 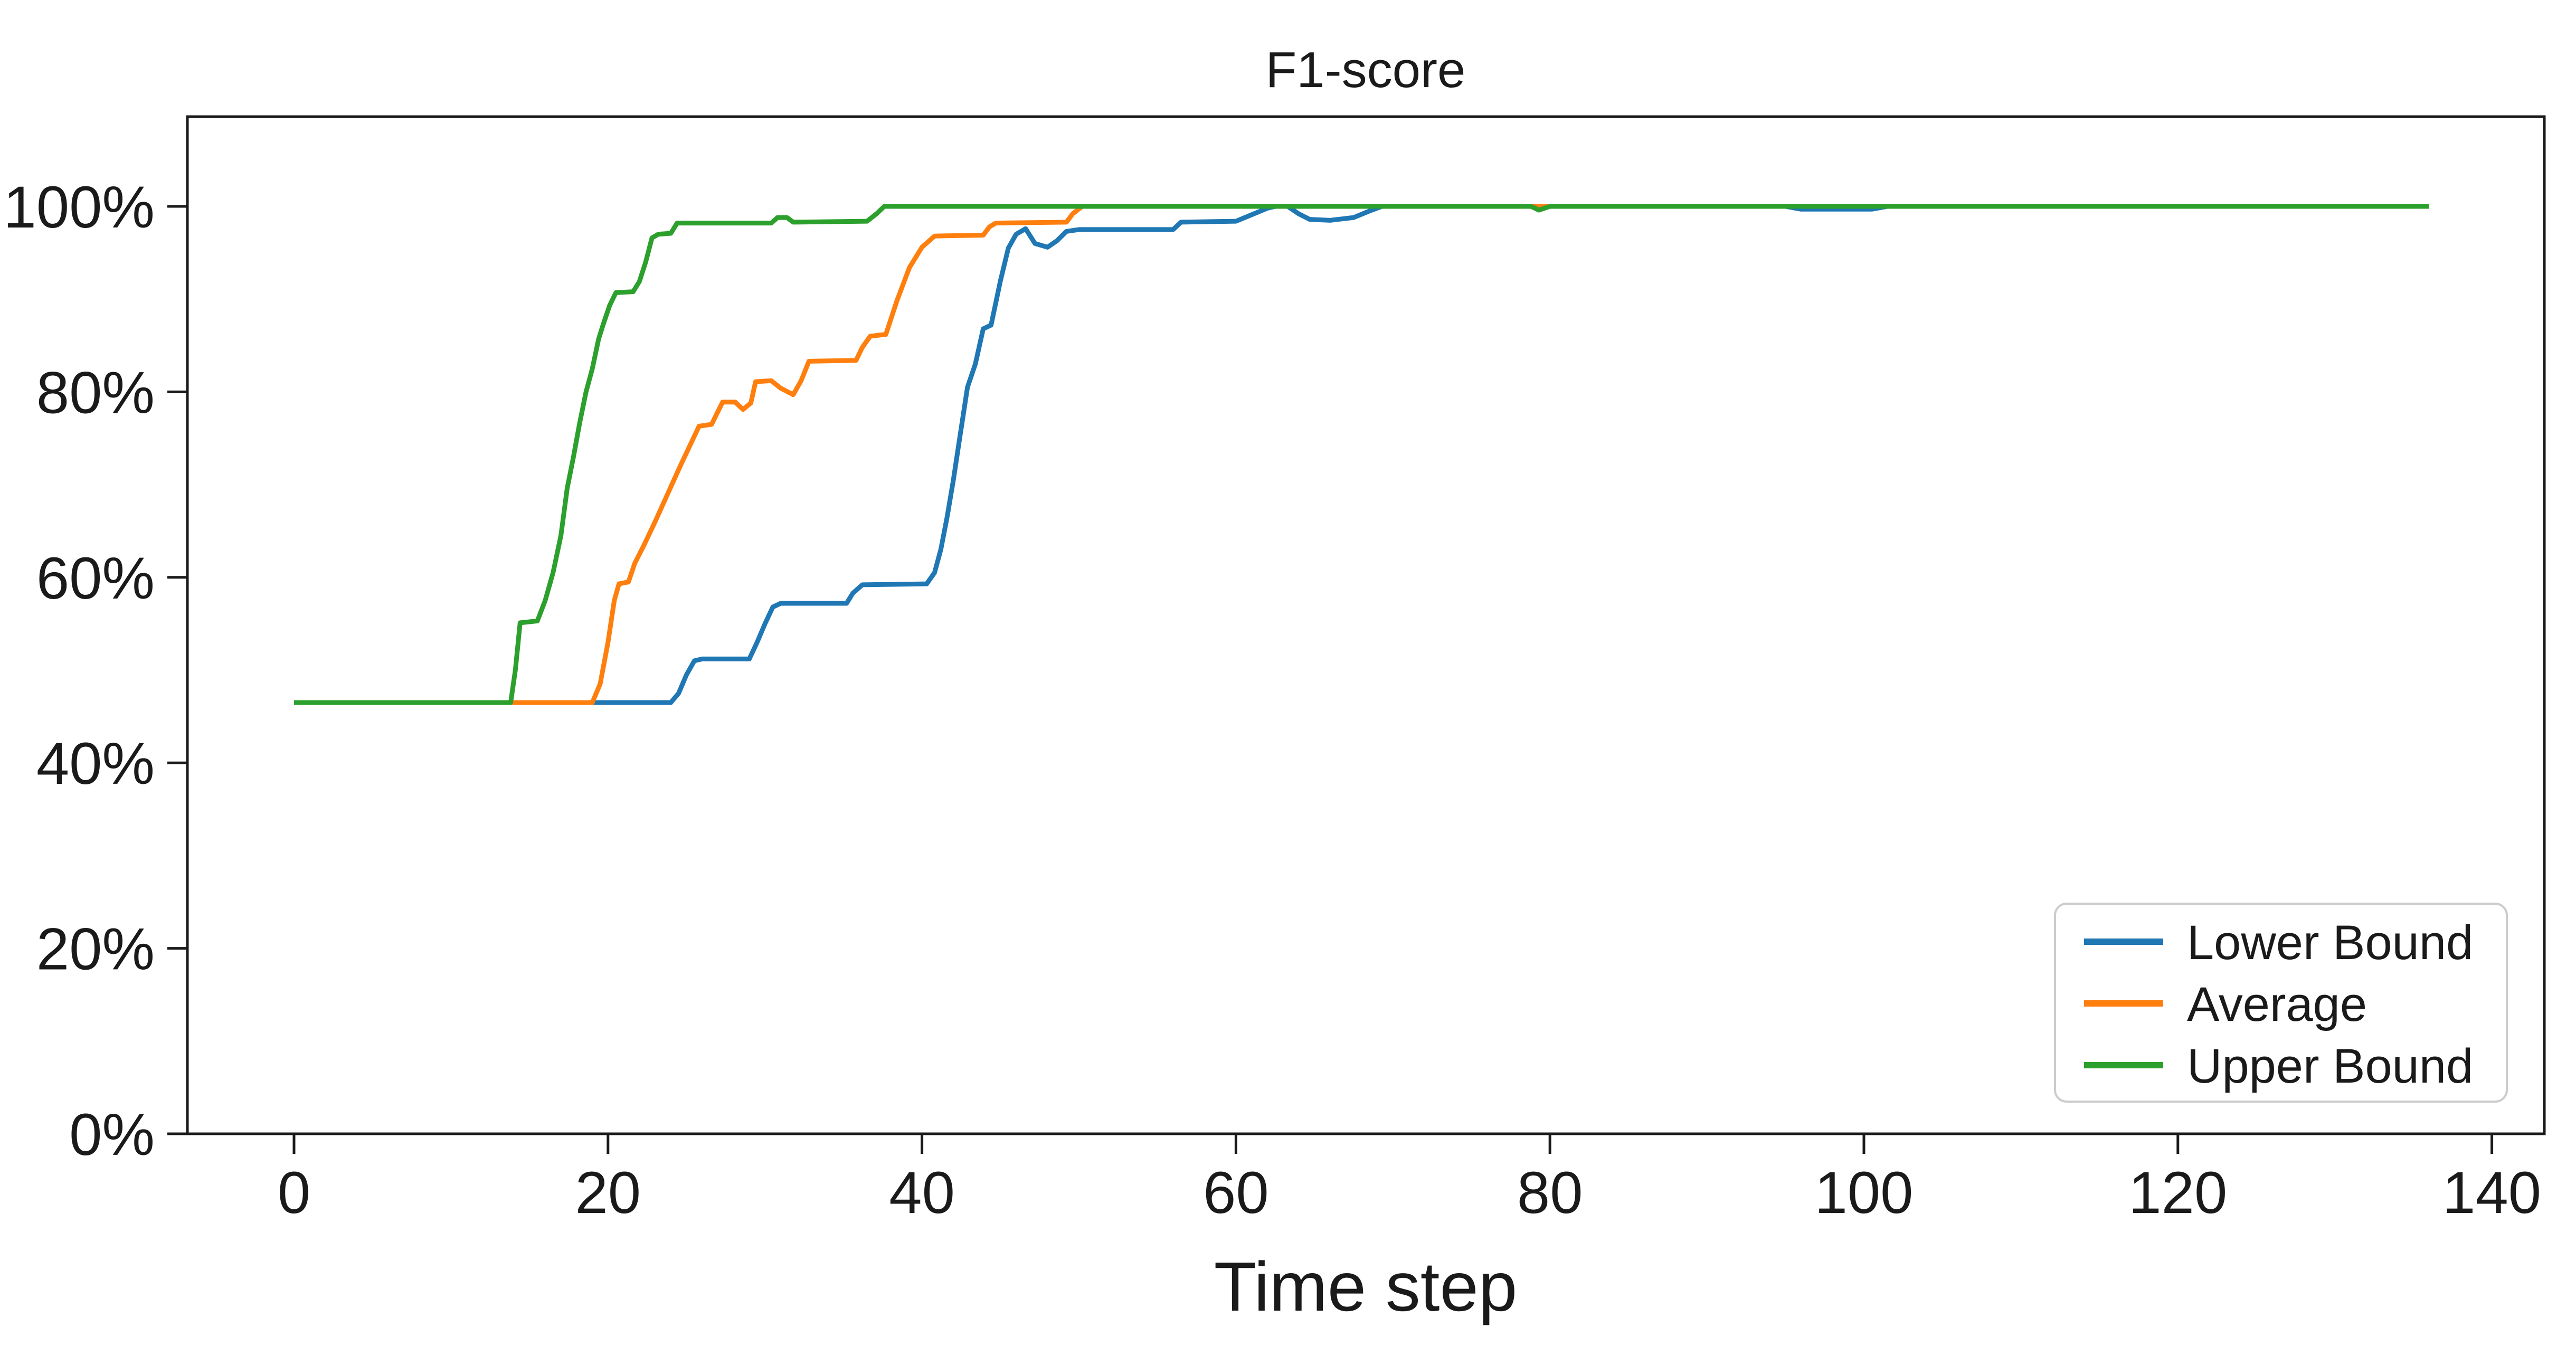 What do you see at coordinates (79, 207) in the screenshot?
I see `y-tick-label: 100%` at bounding box center [79, 207].